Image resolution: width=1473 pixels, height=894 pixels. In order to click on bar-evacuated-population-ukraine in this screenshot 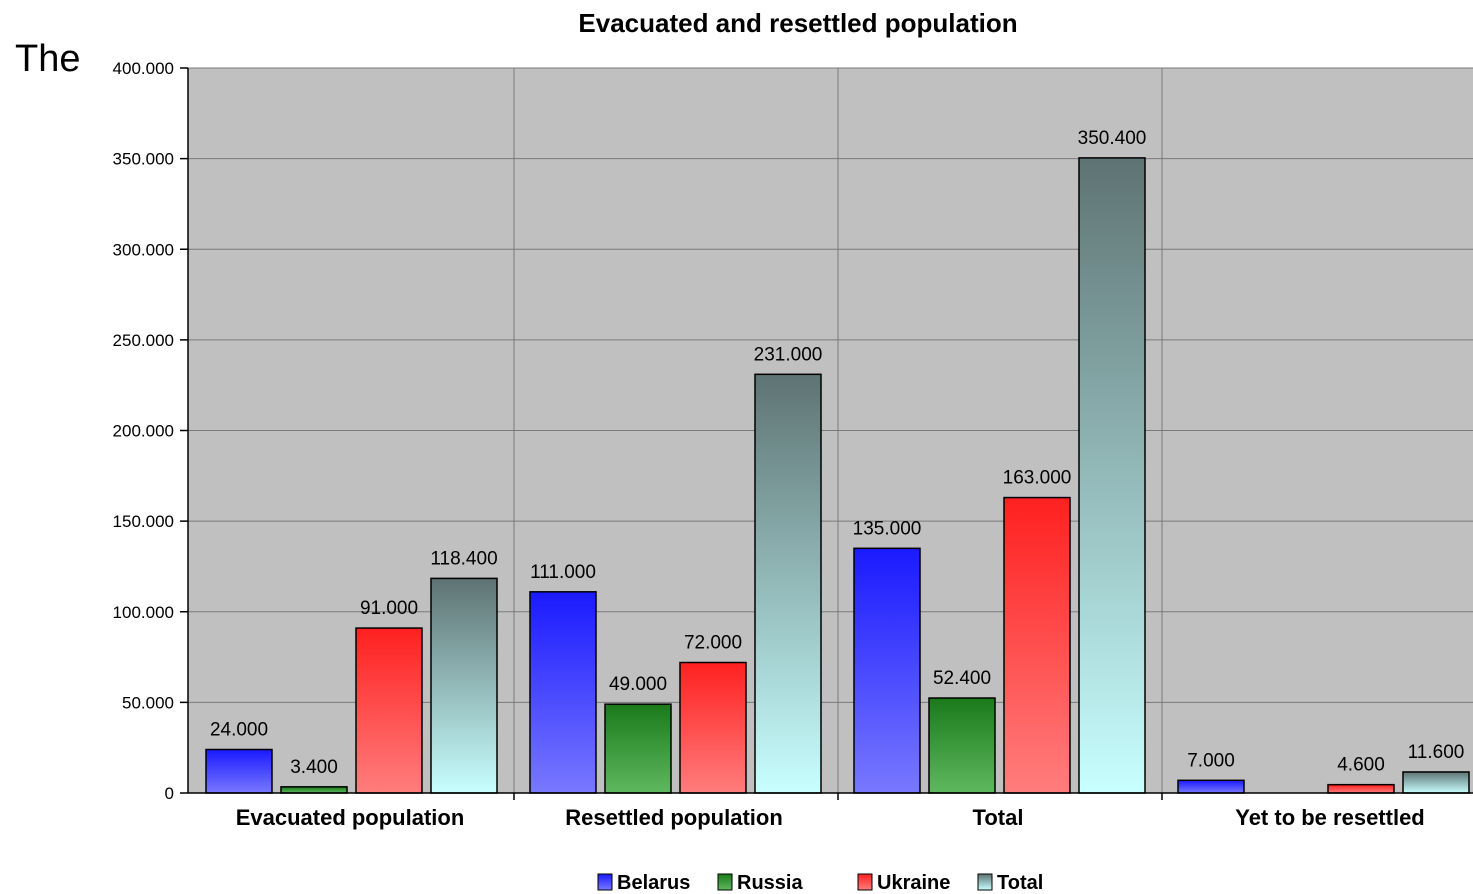, I will do `click(389, 710)`.